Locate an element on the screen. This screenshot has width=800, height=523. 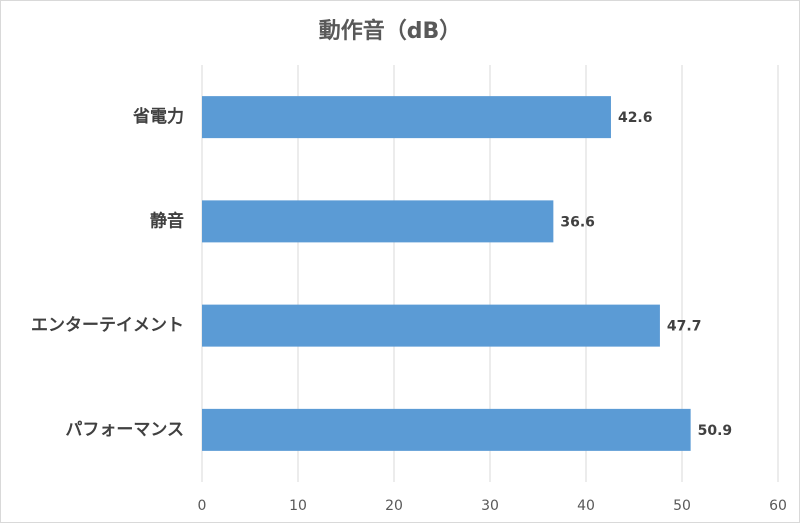
x-tick-label: 30 is located at coordinates (490, 506).